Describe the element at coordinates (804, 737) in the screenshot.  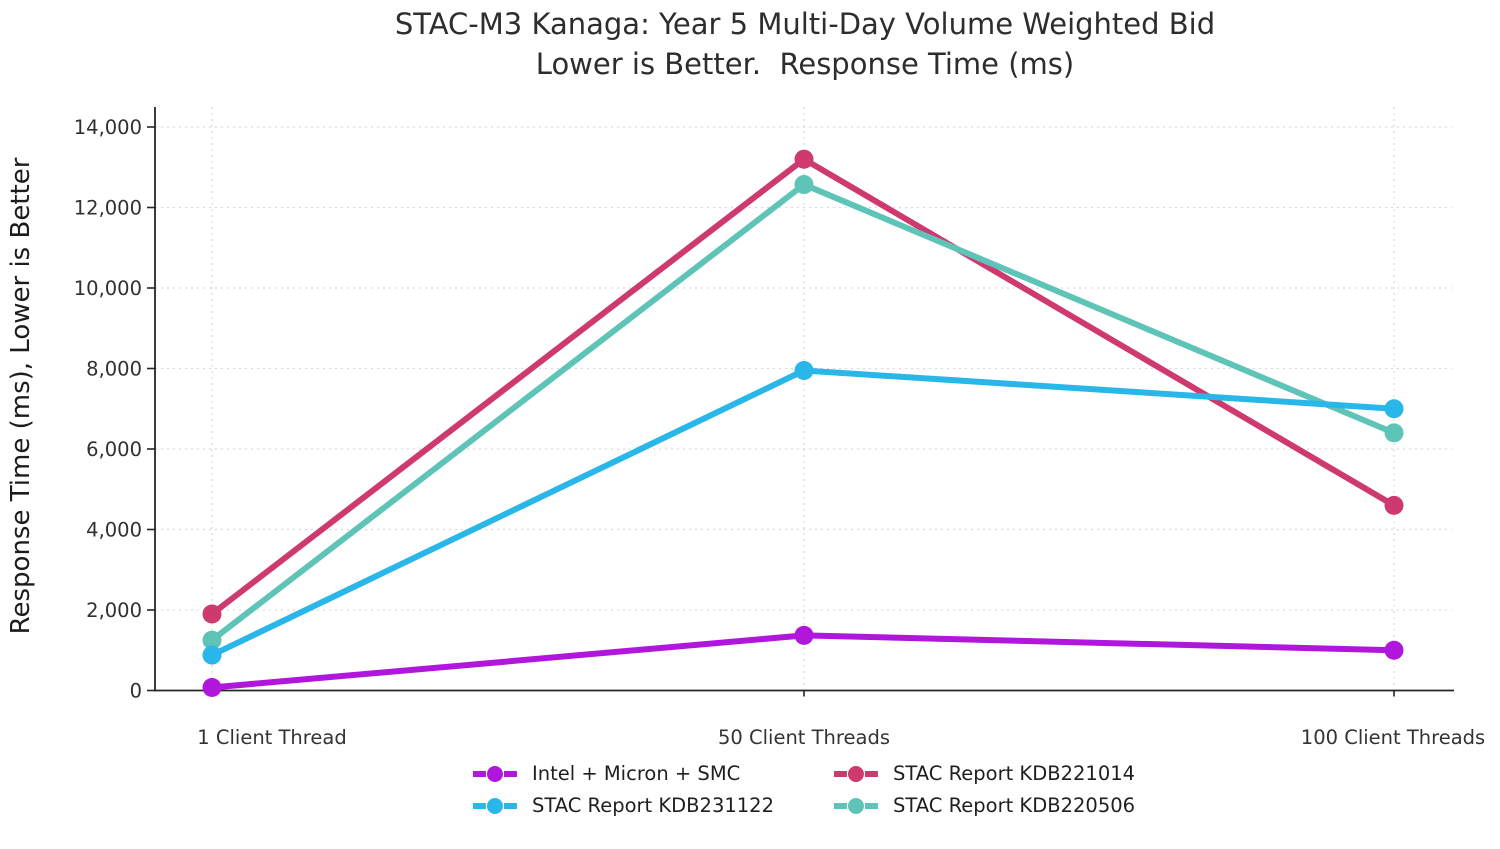
I see `x-tick-label-50-client-threads: 50 Client Threads` at that location.